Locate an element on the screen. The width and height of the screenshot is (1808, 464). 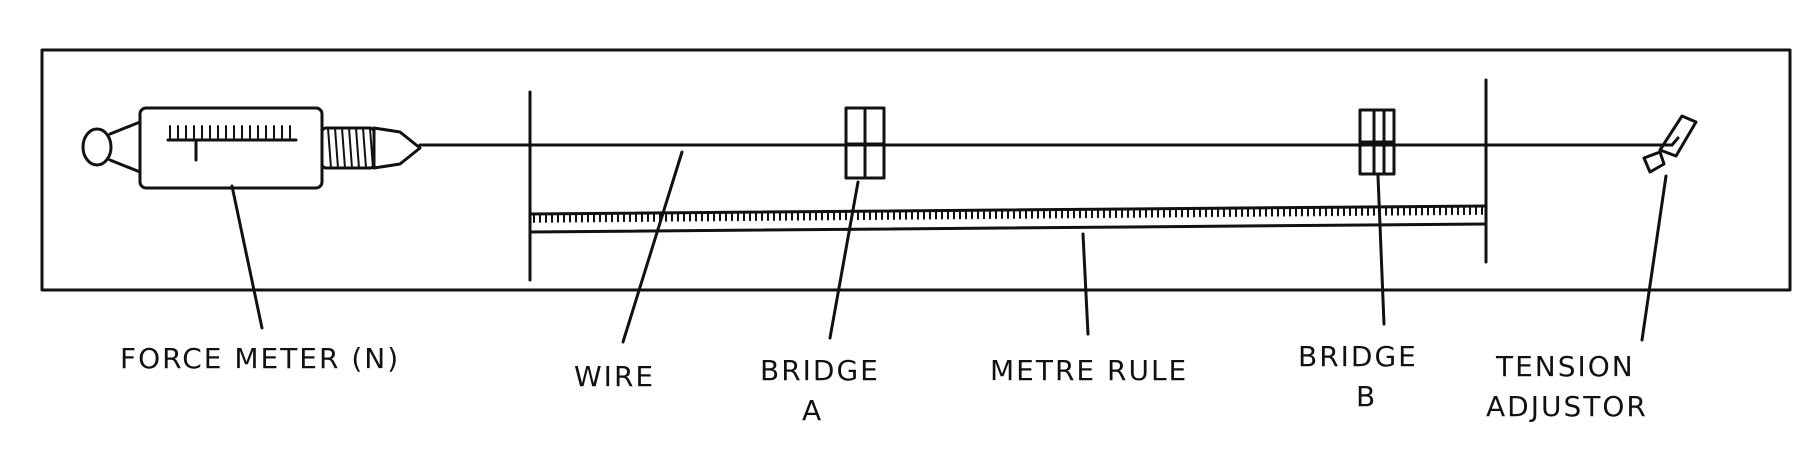
force-meter is located at coordinates (251, 148).